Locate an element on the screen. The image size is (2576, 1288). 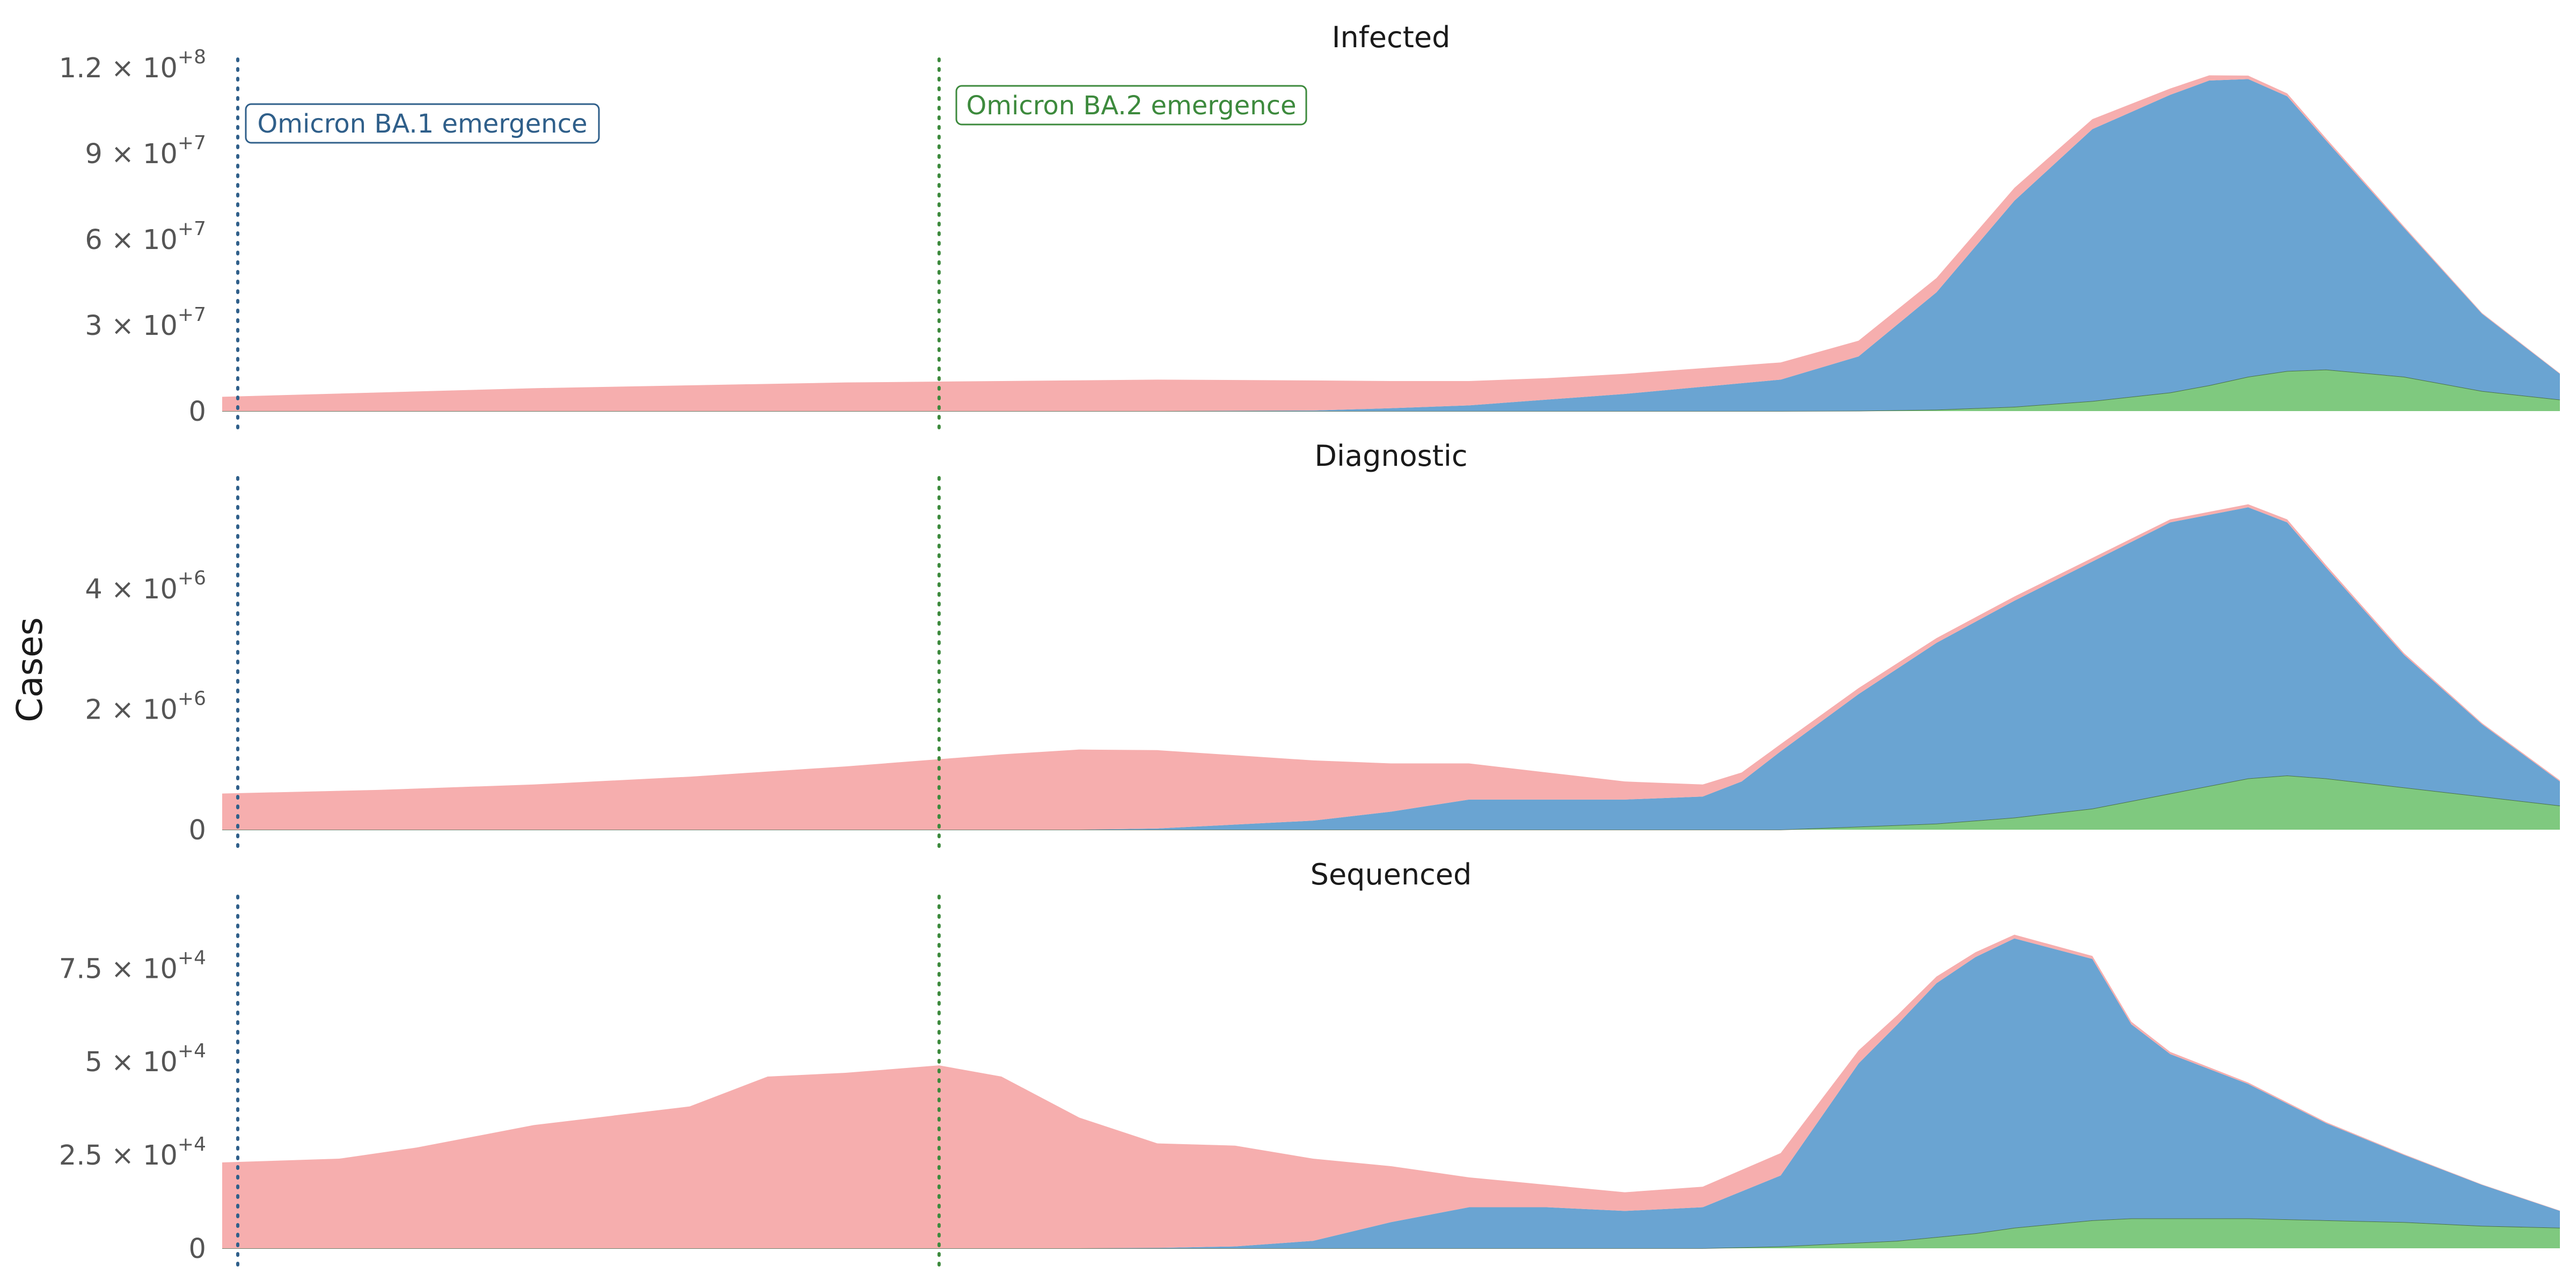
y-tick-label: 2.5 × 10+4 is located at coordinates (132, 1152).